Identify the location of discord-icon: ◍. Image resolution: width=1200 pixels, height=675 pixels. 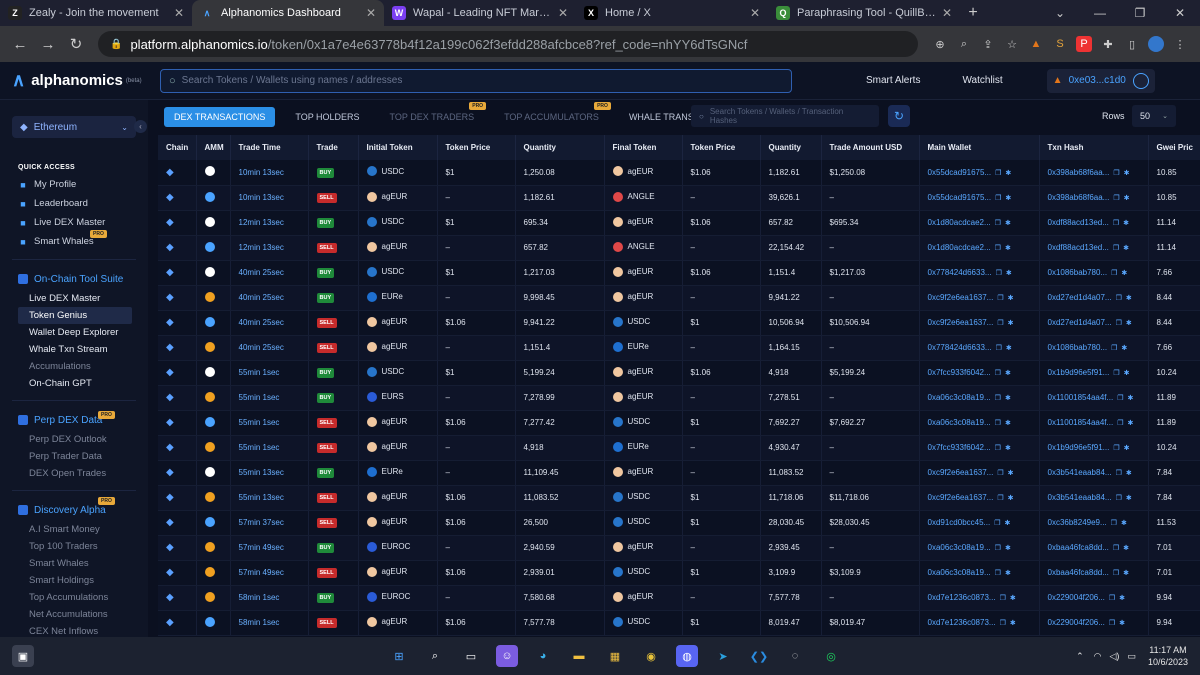
(687, 656).